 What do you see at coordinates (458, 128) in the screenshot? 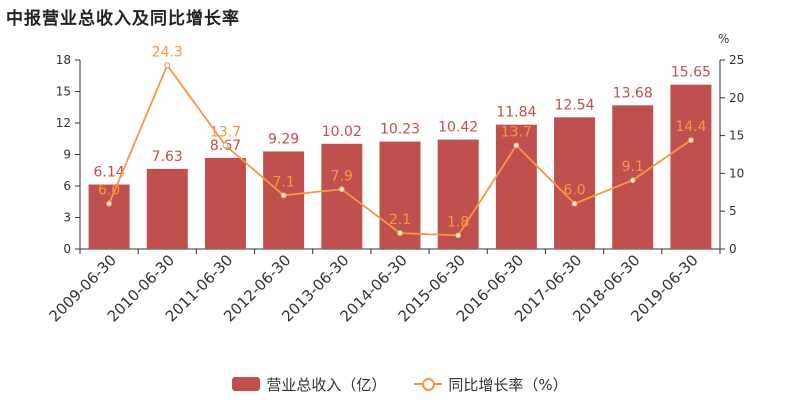
I see `bar-value-label: 10.42` at bounding box center [458, 128].